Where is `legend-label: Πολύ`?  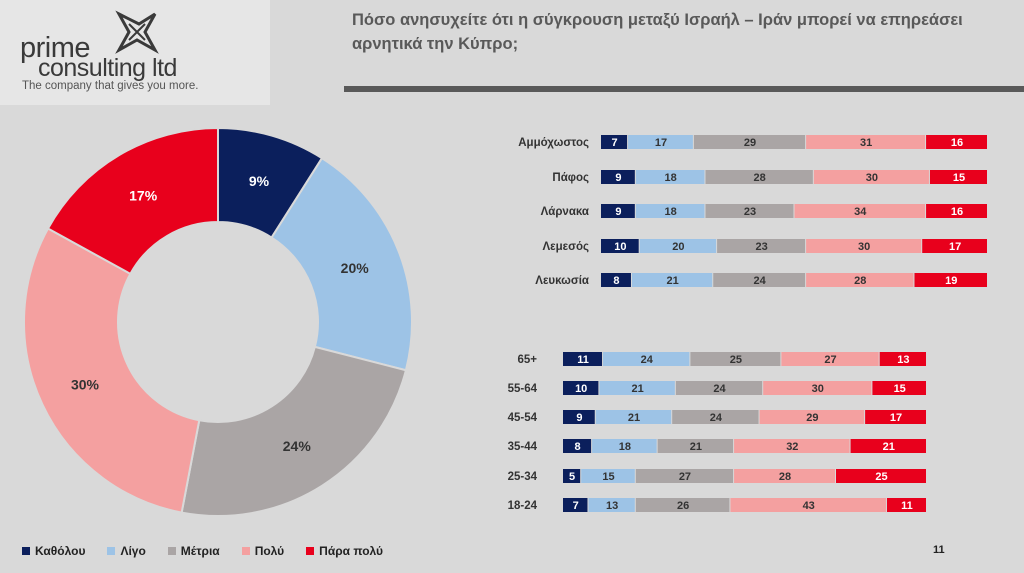
legend-label: Πολύ is located at coordinates (269, 551).